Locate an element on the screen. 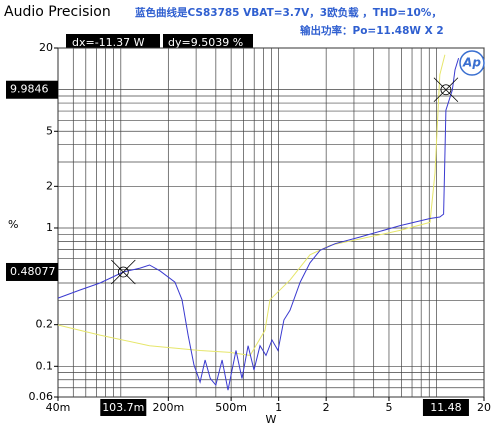  cursor-y-label: 9.9846 is located at coordinates (29, 89).